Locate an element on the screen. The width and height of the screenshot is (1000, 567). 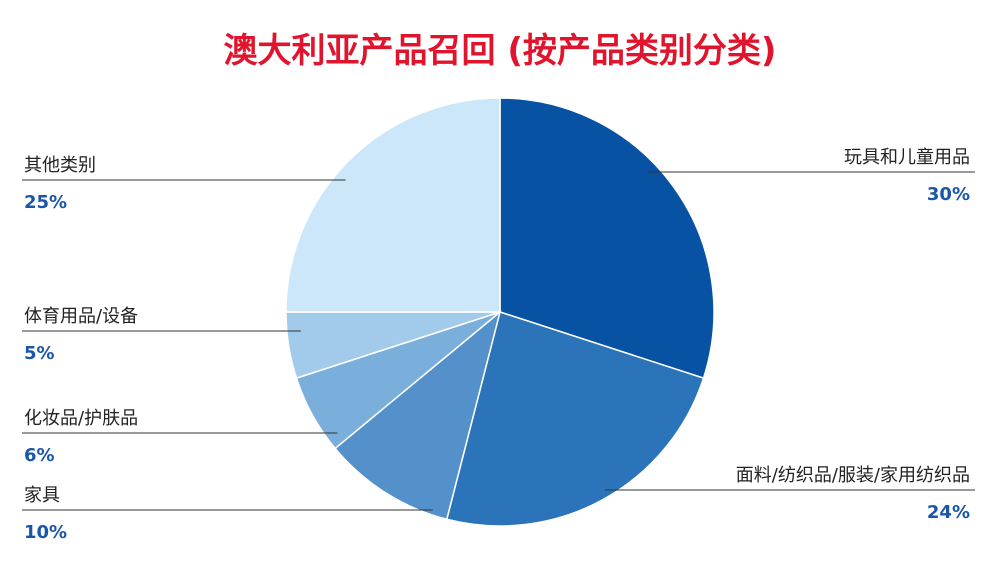
chart-title: 澳大利亚产品召回 (按产品类别分类) is located at coordinates (500, 51).